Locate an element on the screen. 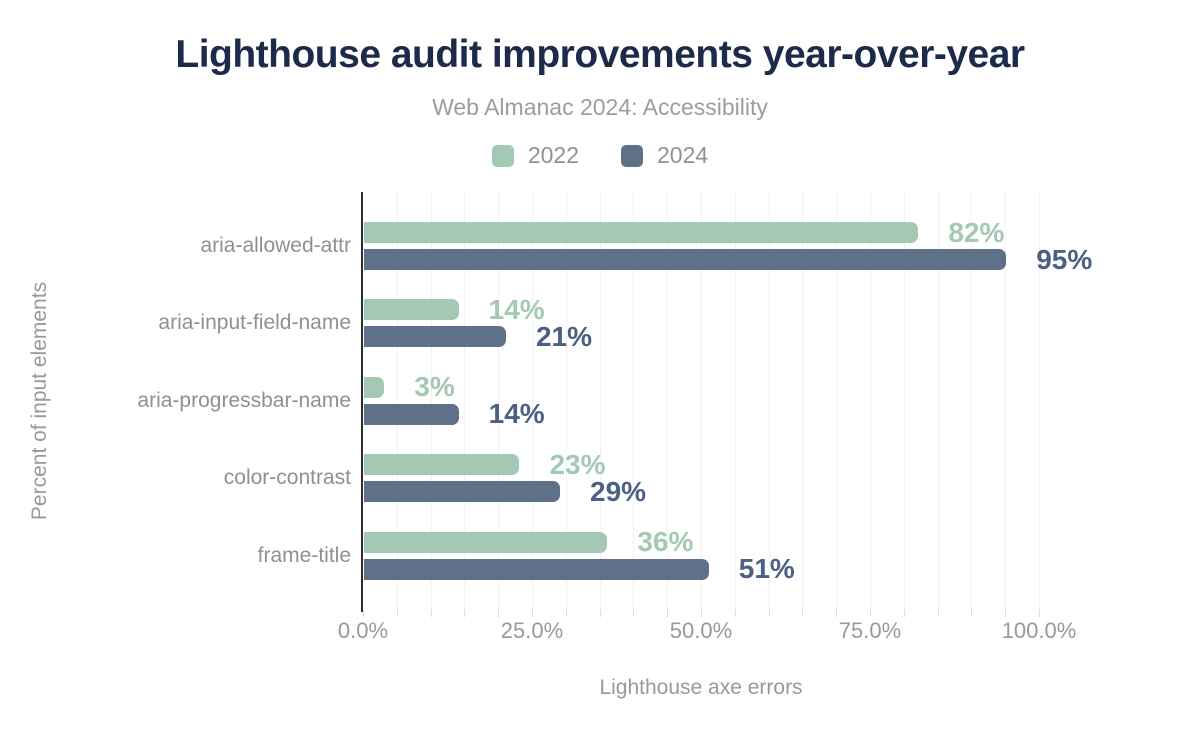 The width and height of the screenshot is (1200, 742). x-tick-label: 100.0% is located at coordinates (1039, 630).